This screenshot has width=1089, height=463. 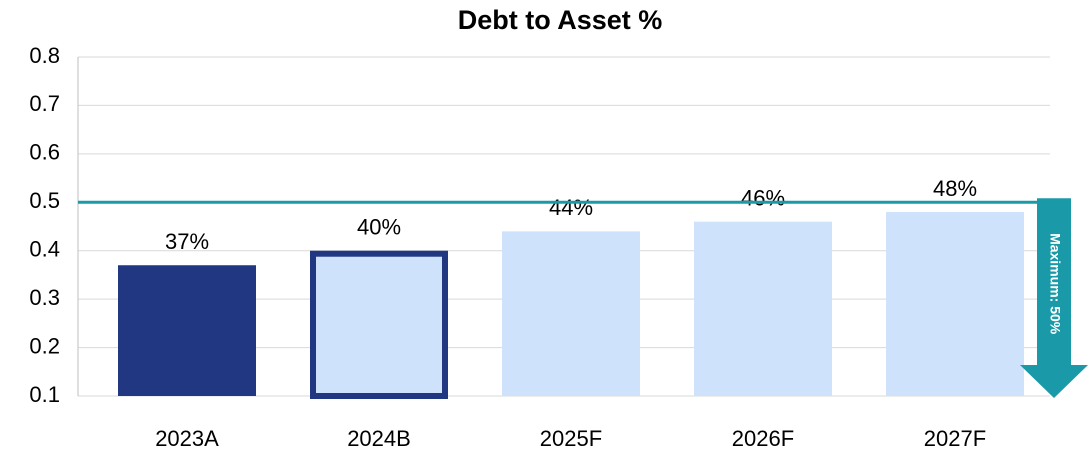 What do you see at coordinates (379, 438) in the screenshot?
I see `x-tick-label: 2024B` at bounding box center [379, 438].